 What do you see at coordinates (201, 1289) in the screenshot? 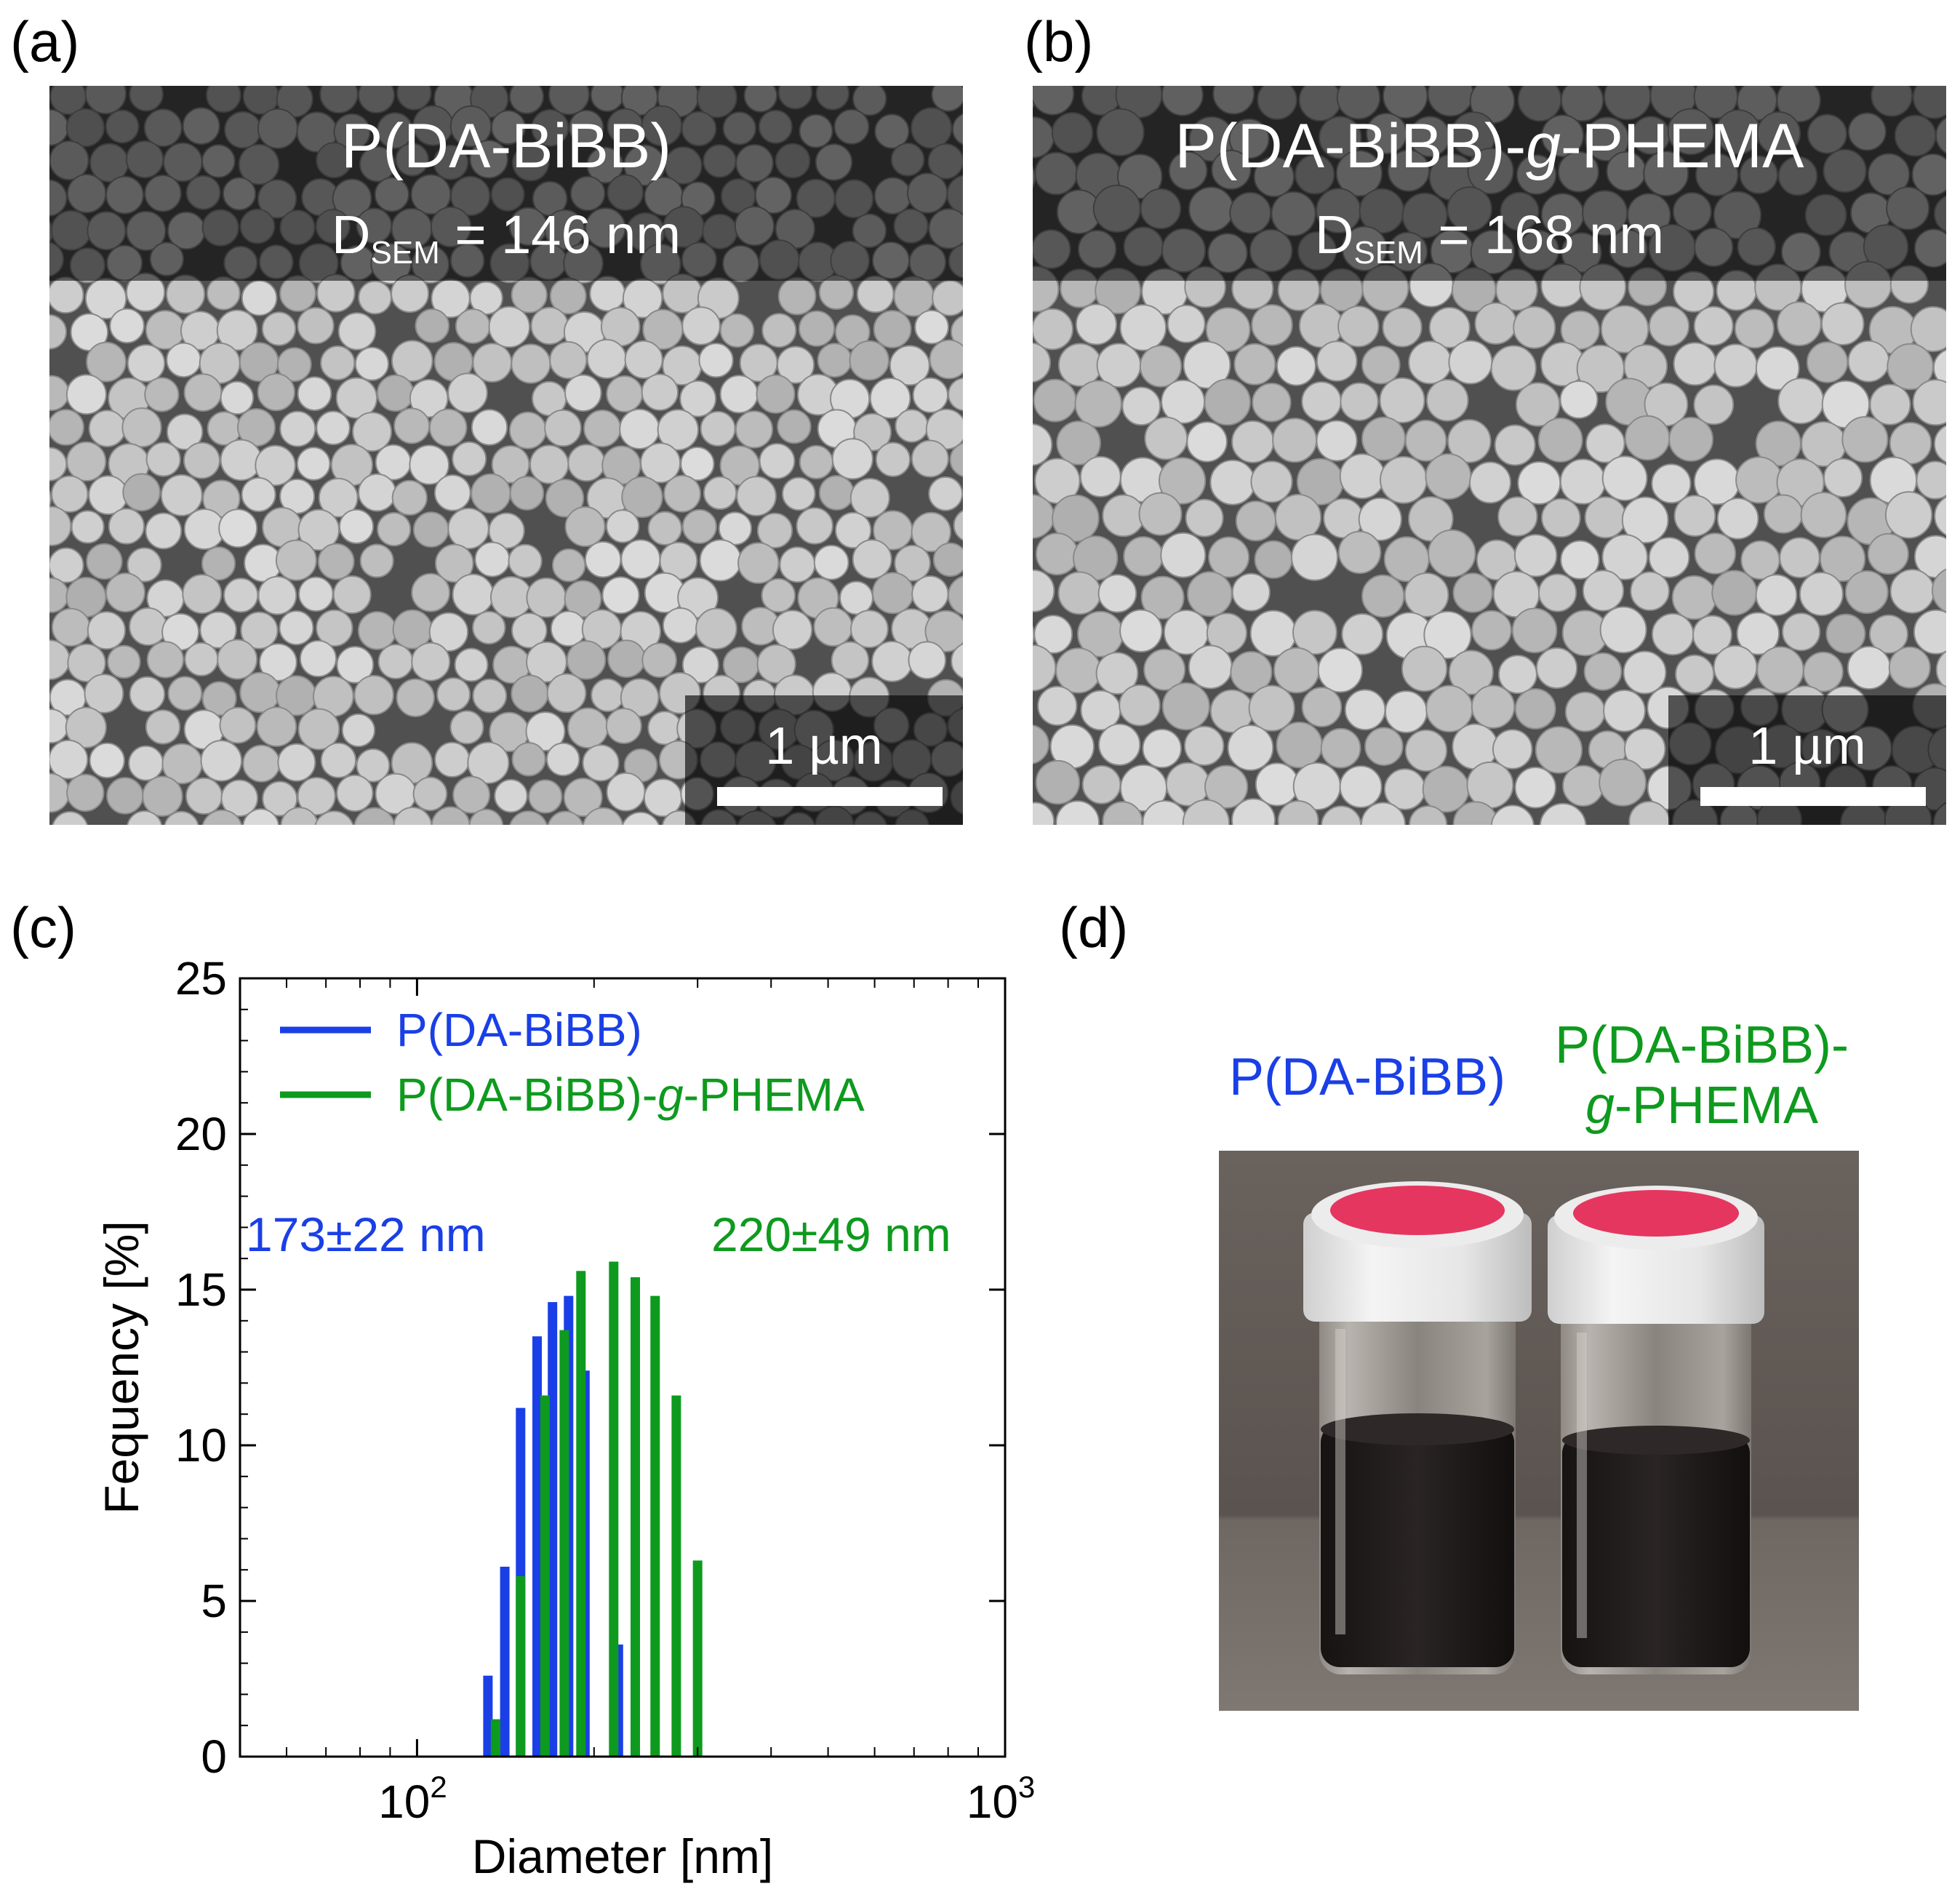
I see `y-tick-label: 15` at bounding box center [201, 1289].